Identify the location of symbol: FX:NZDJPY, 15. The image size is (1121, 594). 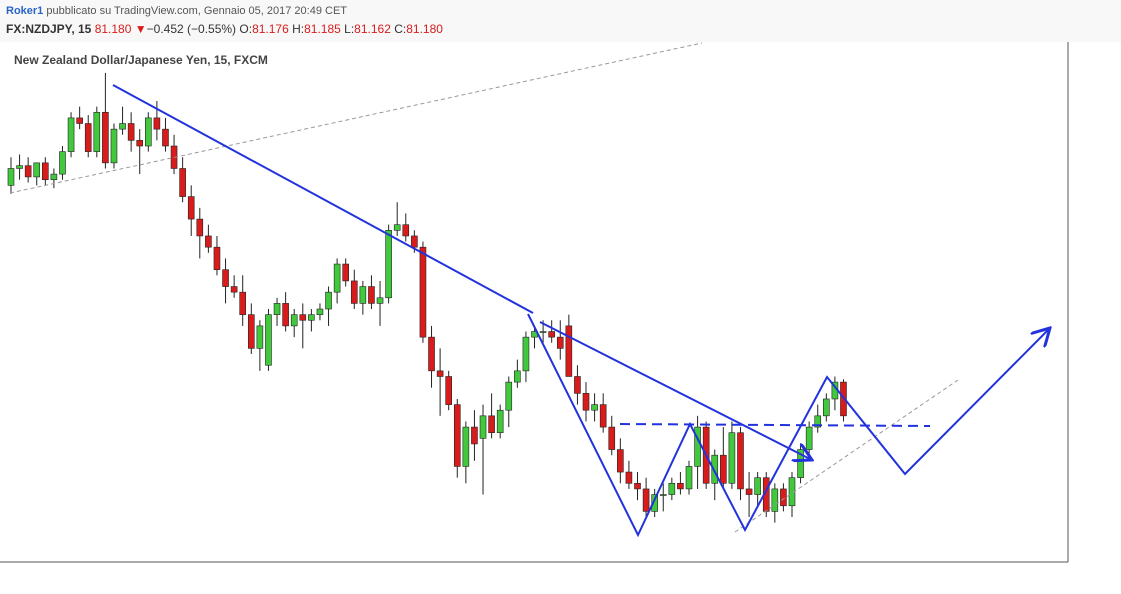
(49, 29).